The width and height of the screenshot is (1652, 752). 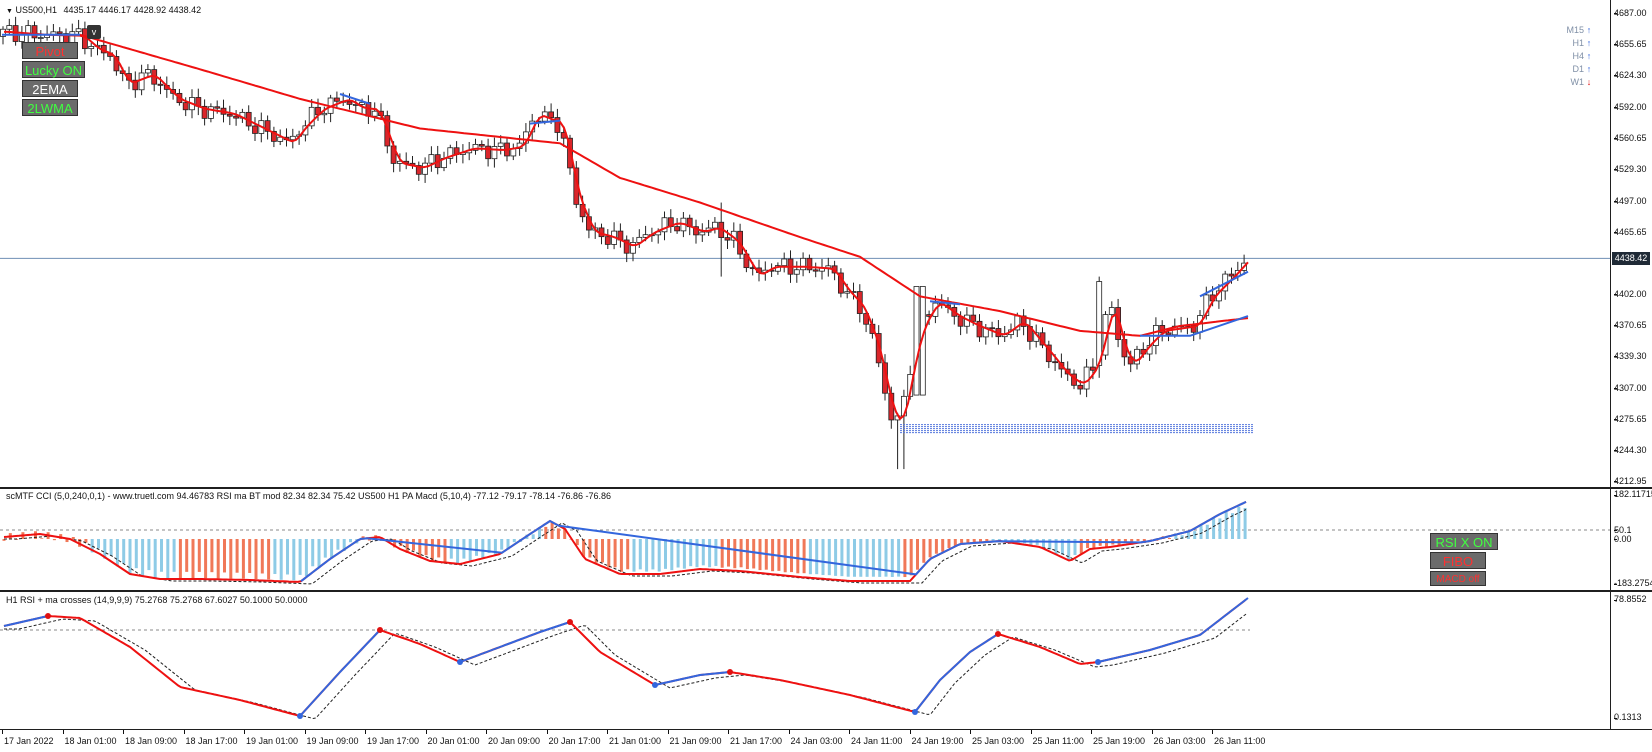 What do you see at coordinates (1578, 69) in the screenshot?
I see `timeframe-label: D1` at bounding box center [1578, 69].